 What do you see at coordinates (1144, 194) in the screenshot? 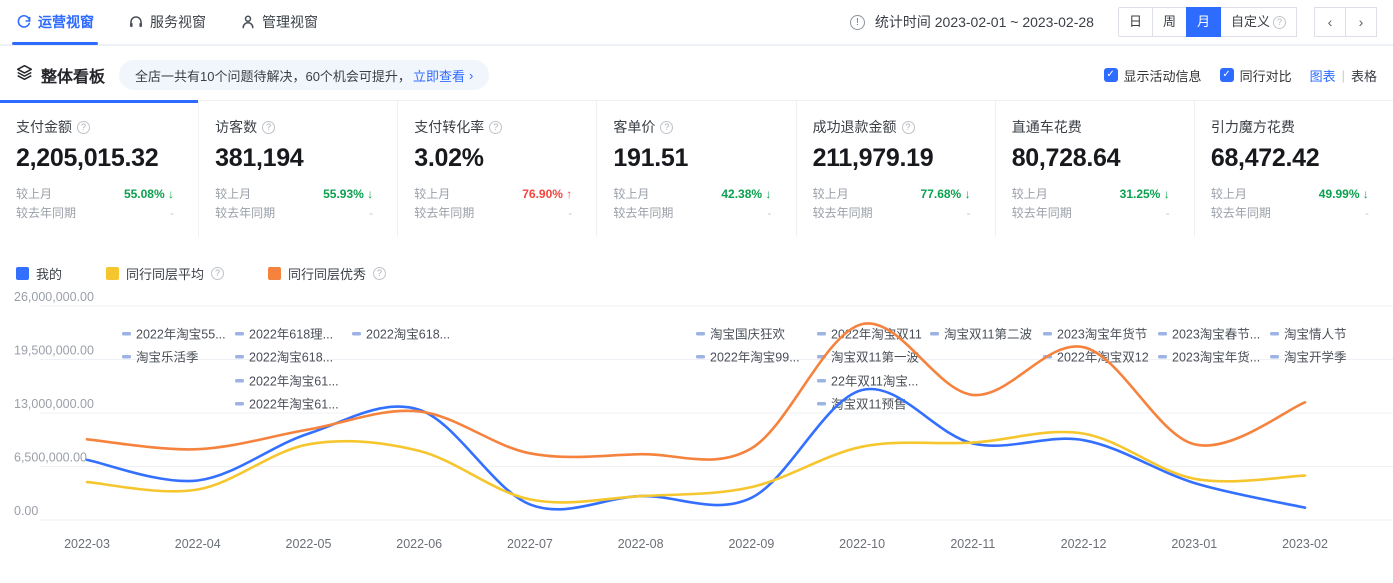
I see `mom-trend: 31.25% ↓` at bounding box center [1144, 194].